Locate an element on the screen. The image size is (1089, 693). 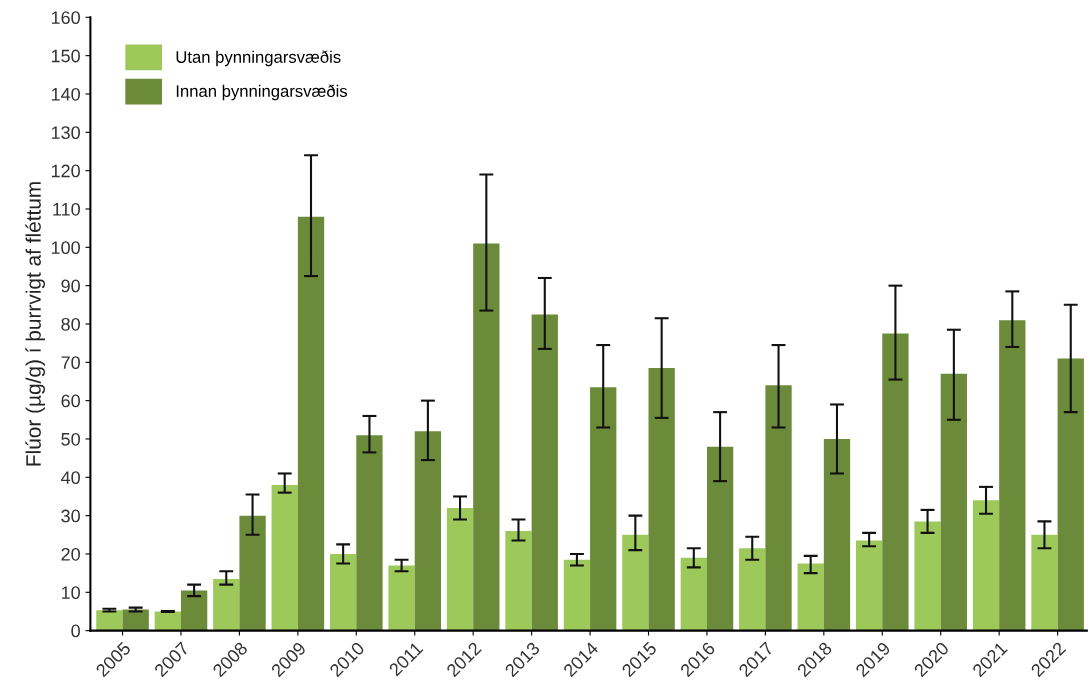
y-tick-label: 30 is located at coordinates (70, 516).